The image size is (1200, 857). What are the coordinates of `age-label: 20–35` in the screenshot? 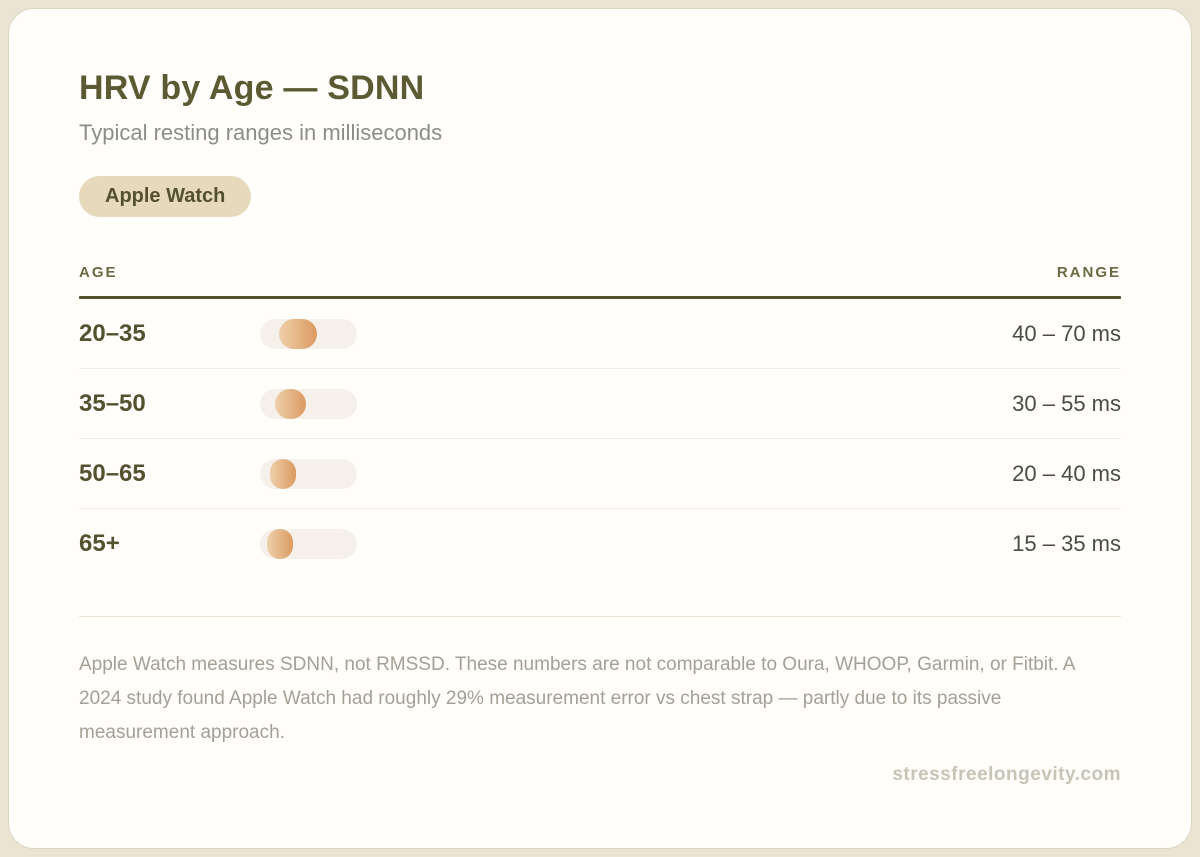 It's located at (112, 333).